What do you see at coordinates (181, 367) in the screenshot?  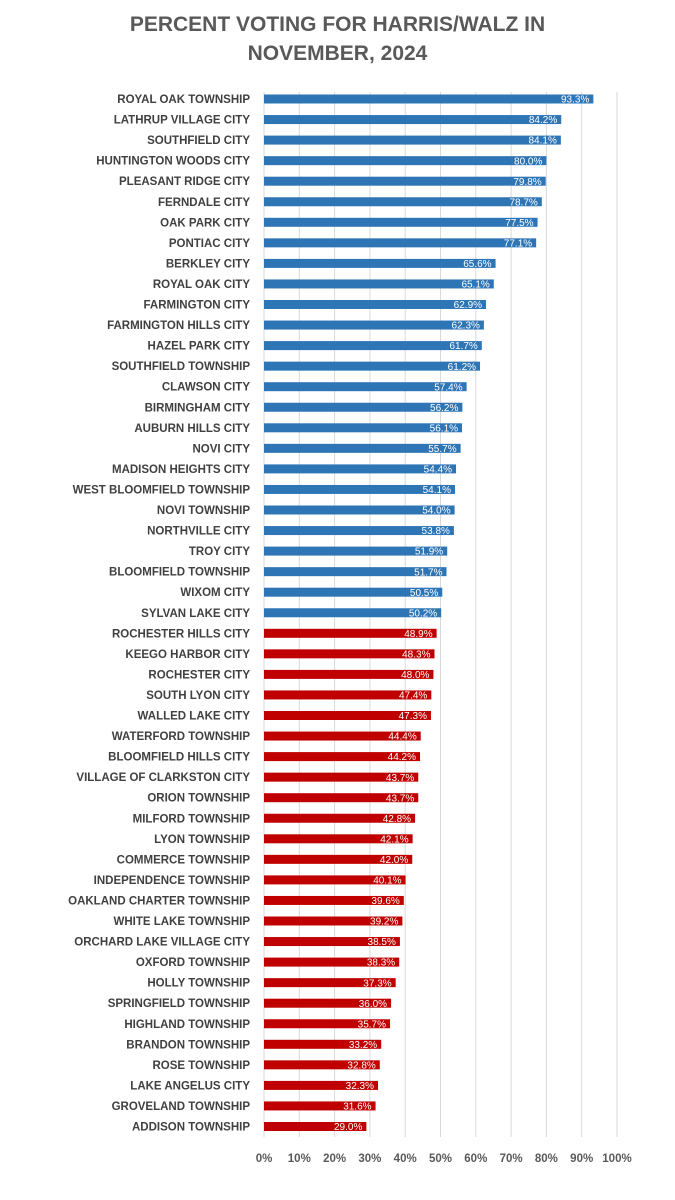 I see `category-label: SOUTHFIELD TOWNSHIP` at bounding box center [181, 367].